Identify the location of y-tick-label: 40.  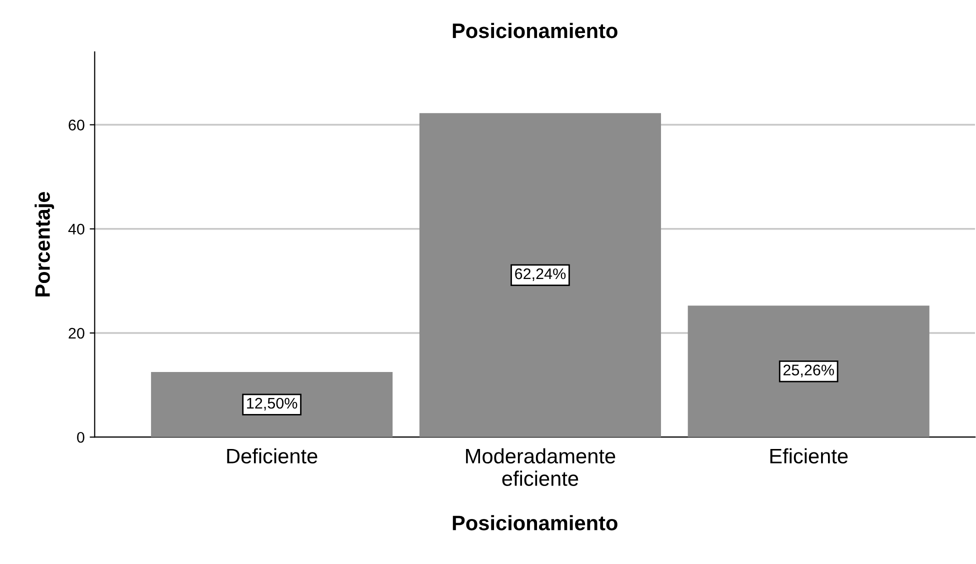
(76, 229).